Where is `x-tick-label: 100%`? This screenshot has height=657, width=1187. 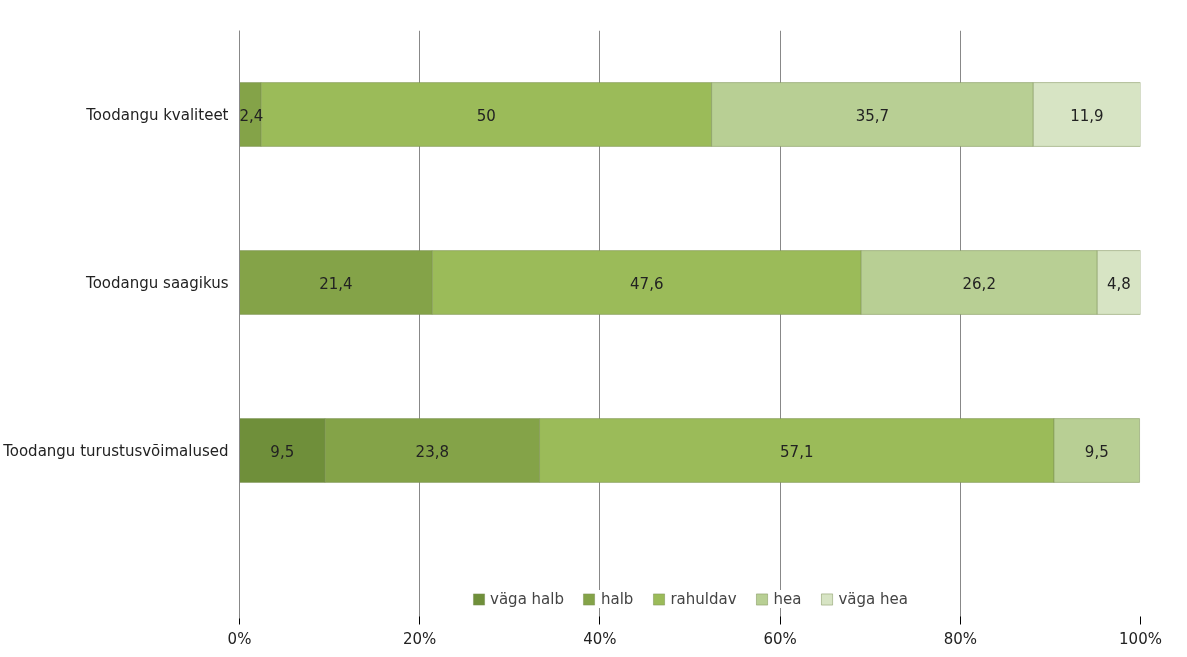 x-tick-label: 100% is located at coordinates (1140, 638).